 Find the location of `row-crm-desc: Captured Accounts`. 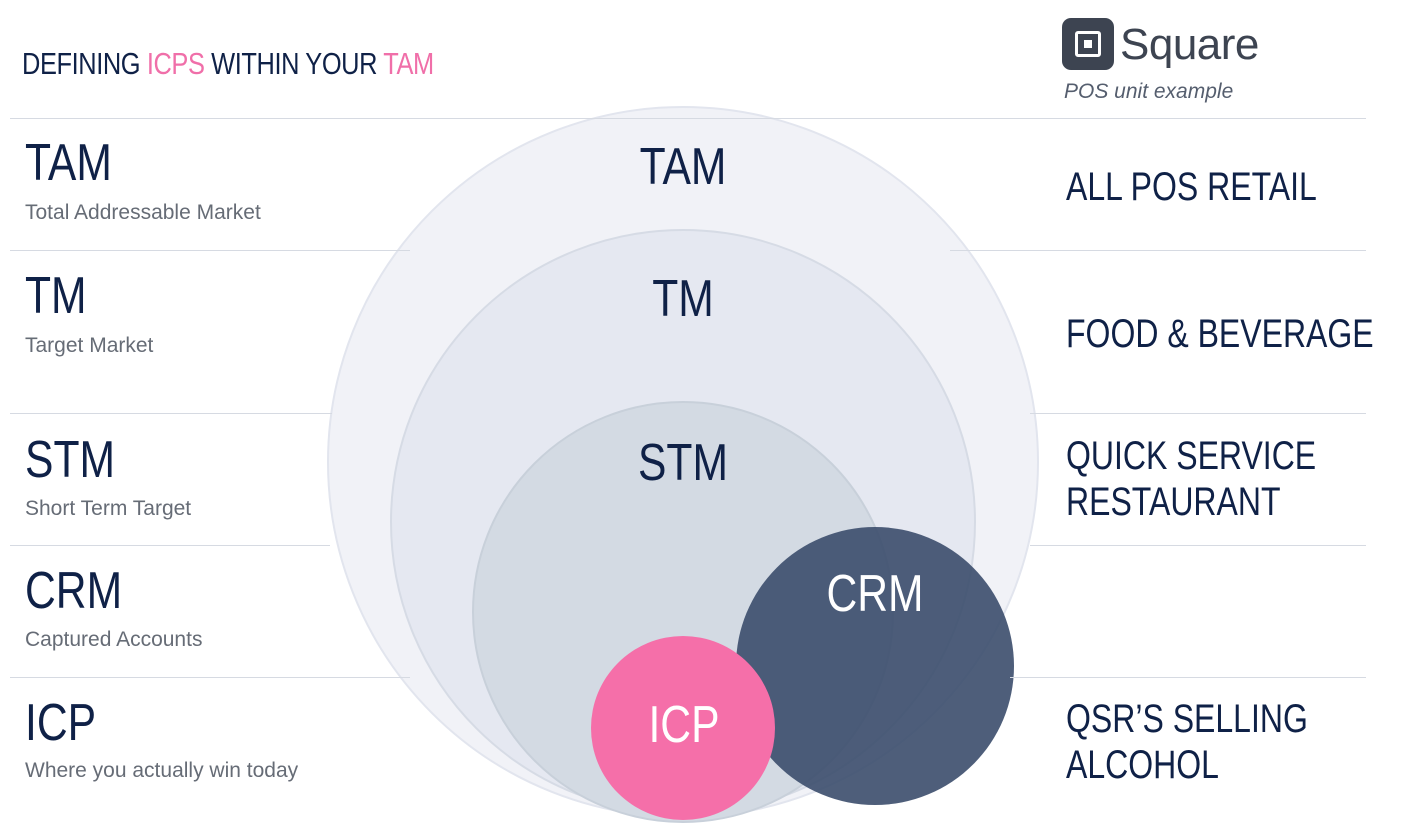

row-crm-desc: Captured Accounts is located at coordinates (114, 639).